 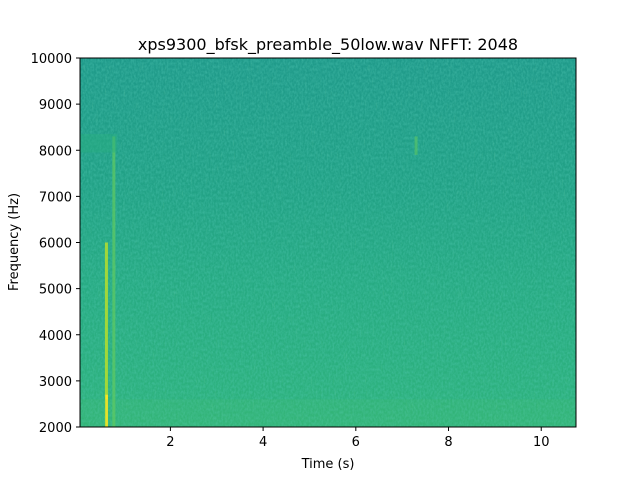 What do you see at coordinates (328, 464) in the screenshot?
I see `x-axis-label: Time (s)` at bounding box center [328, 464].